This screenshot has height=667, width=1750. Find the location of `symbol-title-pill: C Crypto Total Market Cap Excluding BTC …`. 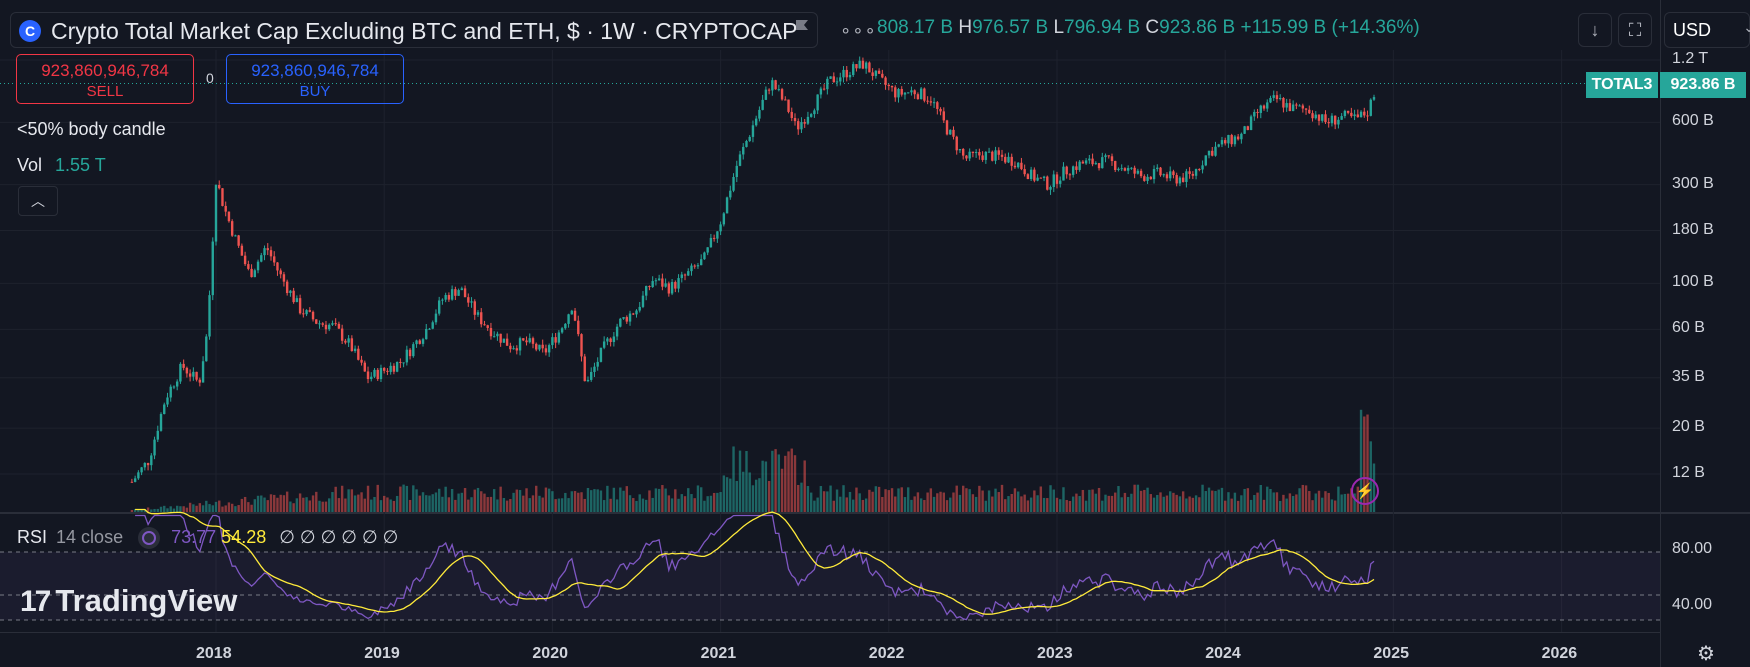

symbol-title-pill: C Crypto Total Market Cap Excluding BTC … is located at coordinates (414, 30).